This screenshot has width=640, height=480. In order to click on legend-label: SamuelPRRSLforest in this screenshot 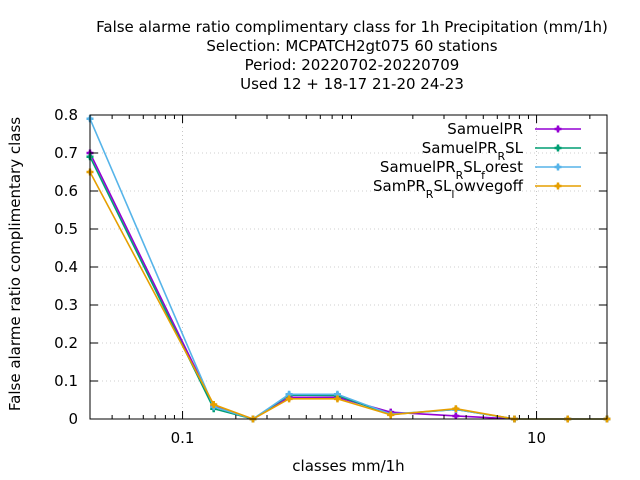, I will do `click(451, 170)`.